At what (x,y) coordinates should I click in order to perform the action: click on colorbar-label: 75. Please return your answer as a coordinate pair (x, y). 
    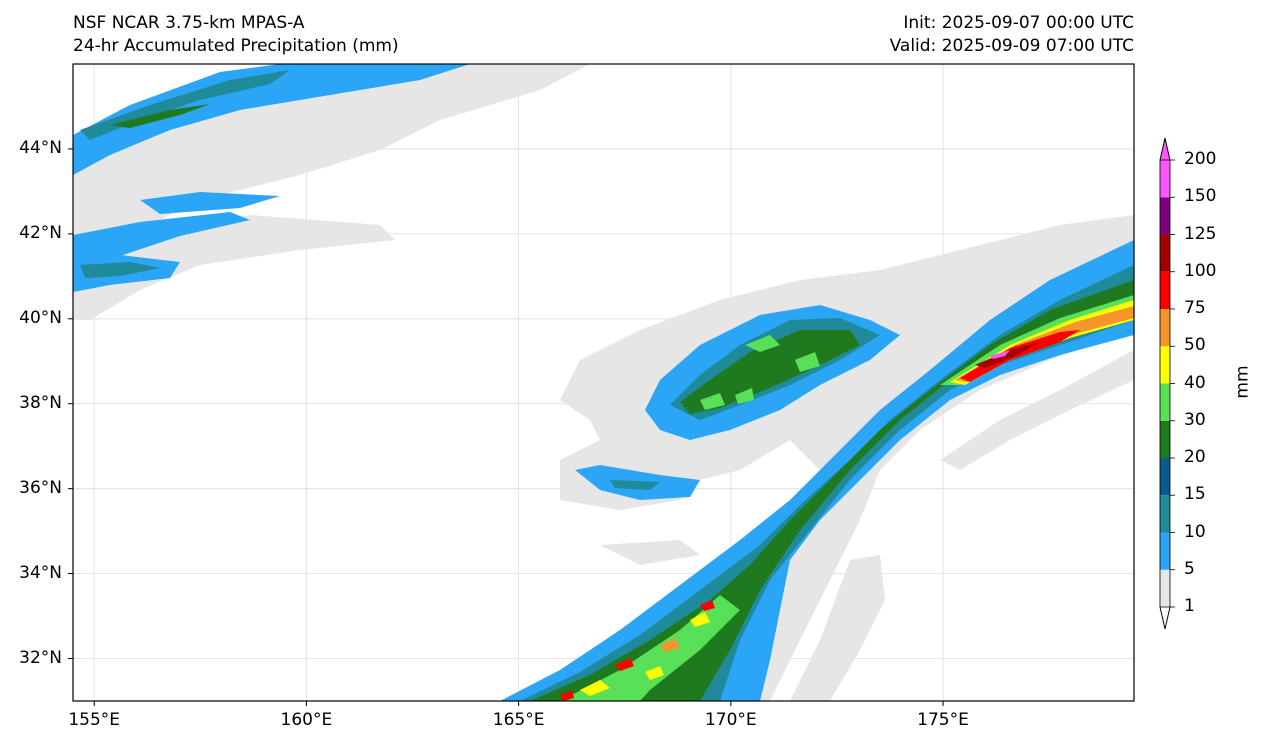
    Looking at the image, I should click on (1195, 308).